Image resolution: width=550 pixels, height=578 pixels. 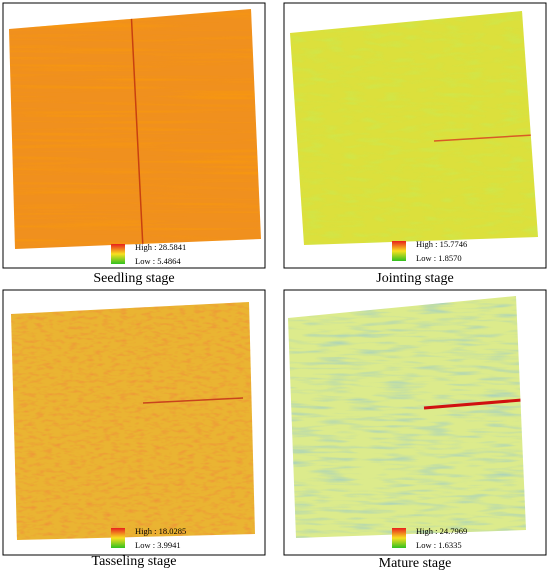 What do you see at coordinates (414, 278) in the screenshot?
I see `caption: Jointing stage` at bounding box center [414, 278].